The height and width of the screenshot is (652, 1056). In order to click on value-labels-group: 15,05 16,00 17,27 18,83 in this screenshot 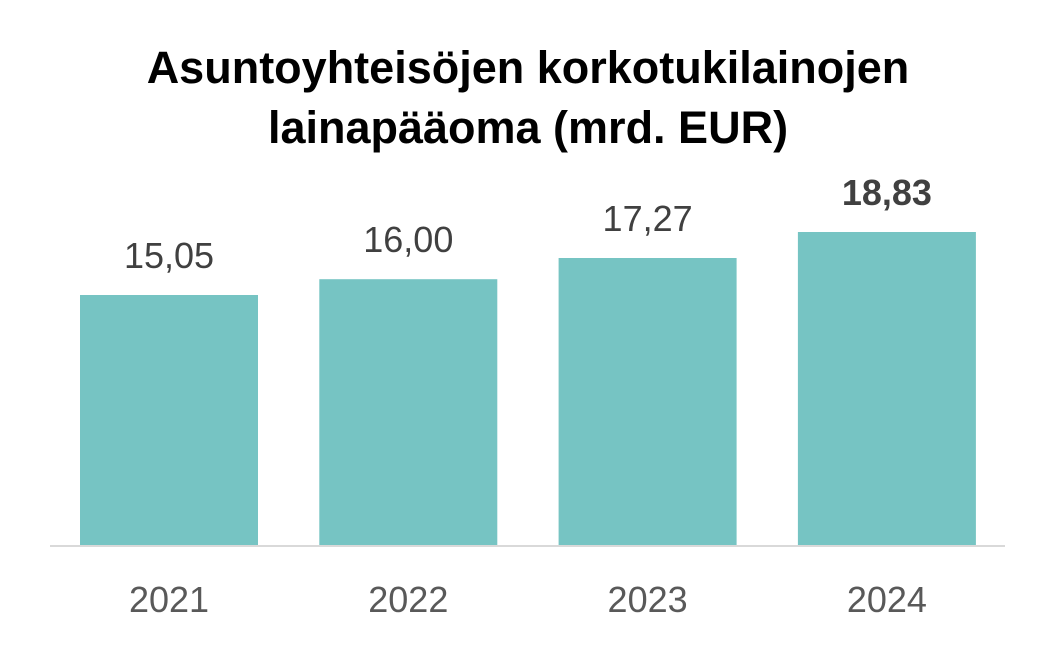, I will do `click(528, 224)`.